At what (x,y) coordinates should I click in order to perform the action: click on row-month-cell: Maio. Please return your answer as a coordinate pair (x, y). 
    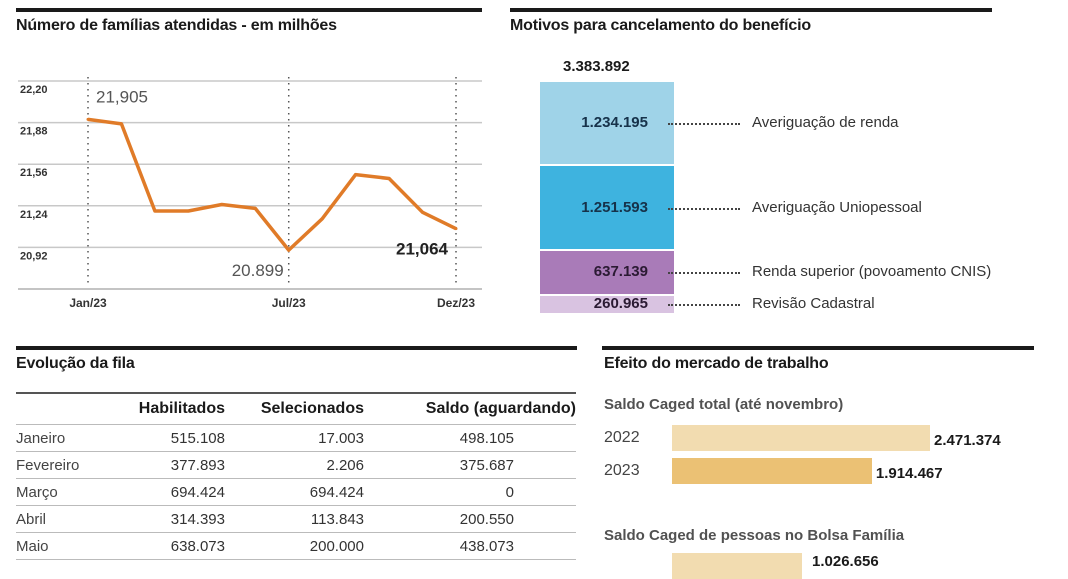
    Looking at the image, I should click on (59, 546).